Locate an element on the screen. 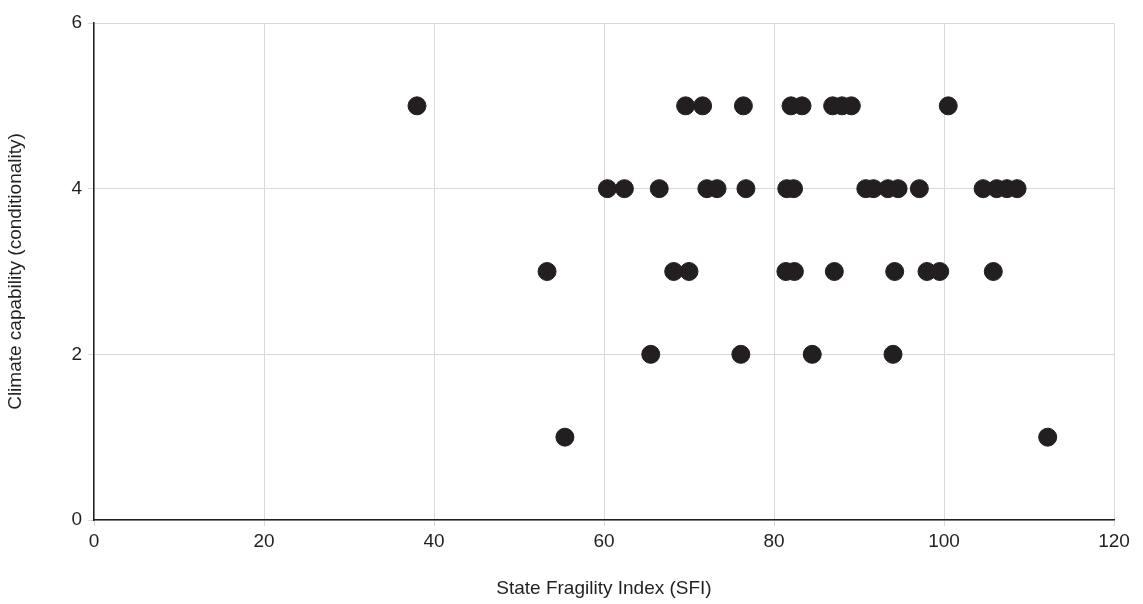  x-tick-label: 100 is located at coordinates (944, 540).